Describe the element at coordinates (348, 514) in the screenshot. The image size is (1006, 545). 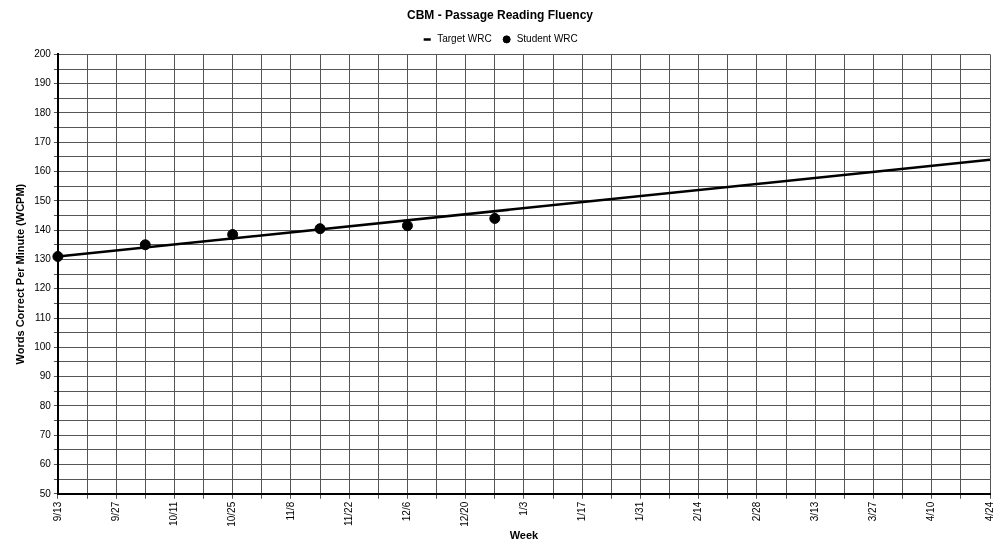
I see `x-tick-label: 11/22` at that location.